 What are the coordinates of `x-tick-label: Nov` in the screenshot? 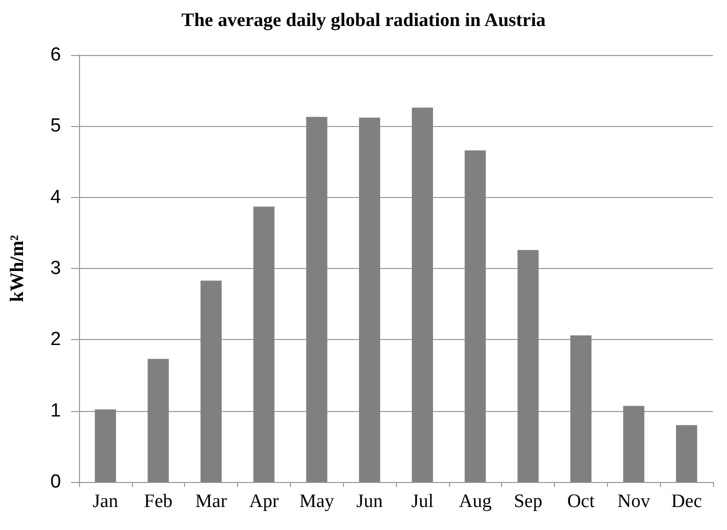 It's located at (634, 501).